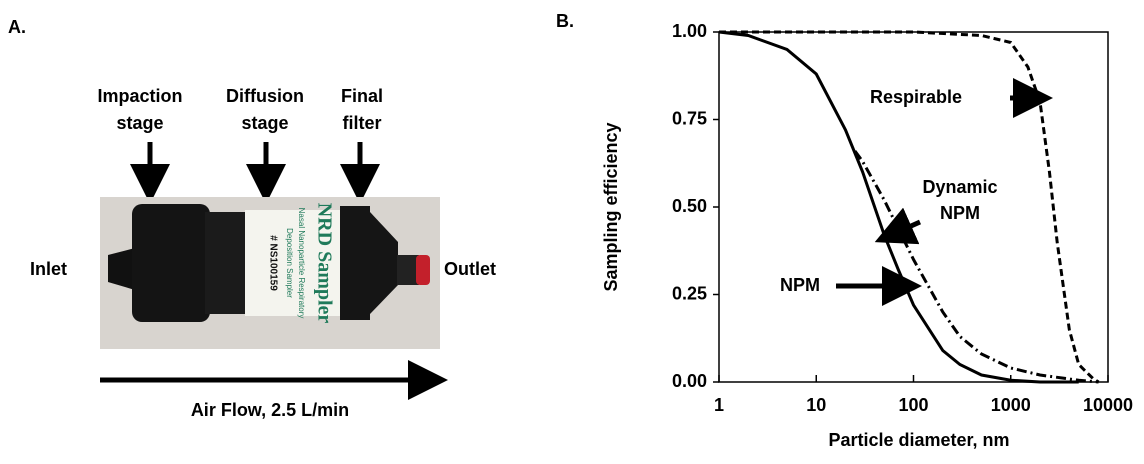 The image size is (1144, 464). What do you see at coordinates (611, 206) in the screenshot?
I see `y-axis-title: Sampling efficiency` at bounding box center [611, 206].